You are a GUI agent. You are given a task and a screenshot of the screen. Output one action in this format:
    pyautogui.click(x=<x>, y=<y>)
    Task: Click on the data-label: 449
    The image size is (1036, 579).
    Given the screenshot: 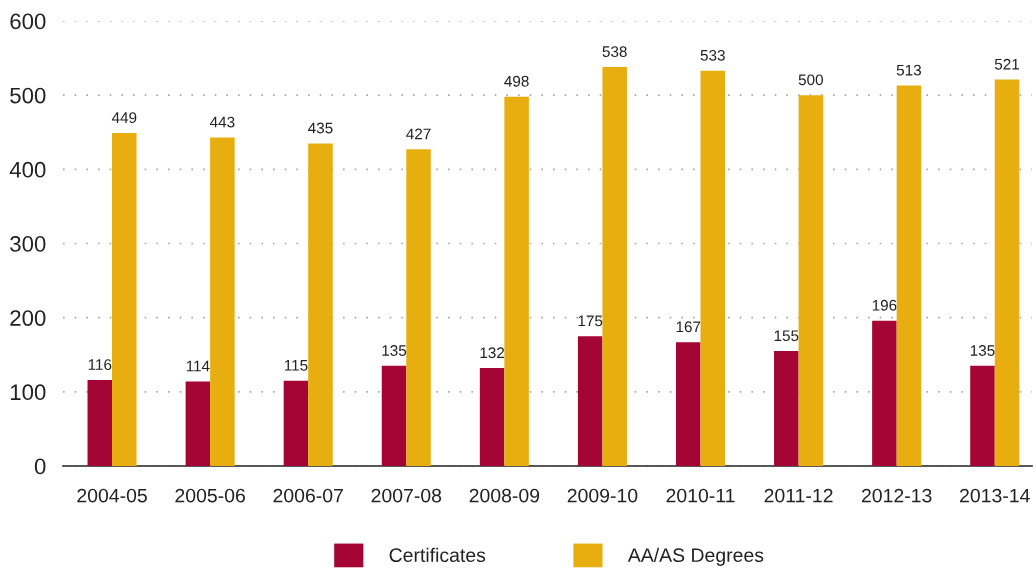 What is the action you would take?
    pyautogui.click(x=124, y=118)
    